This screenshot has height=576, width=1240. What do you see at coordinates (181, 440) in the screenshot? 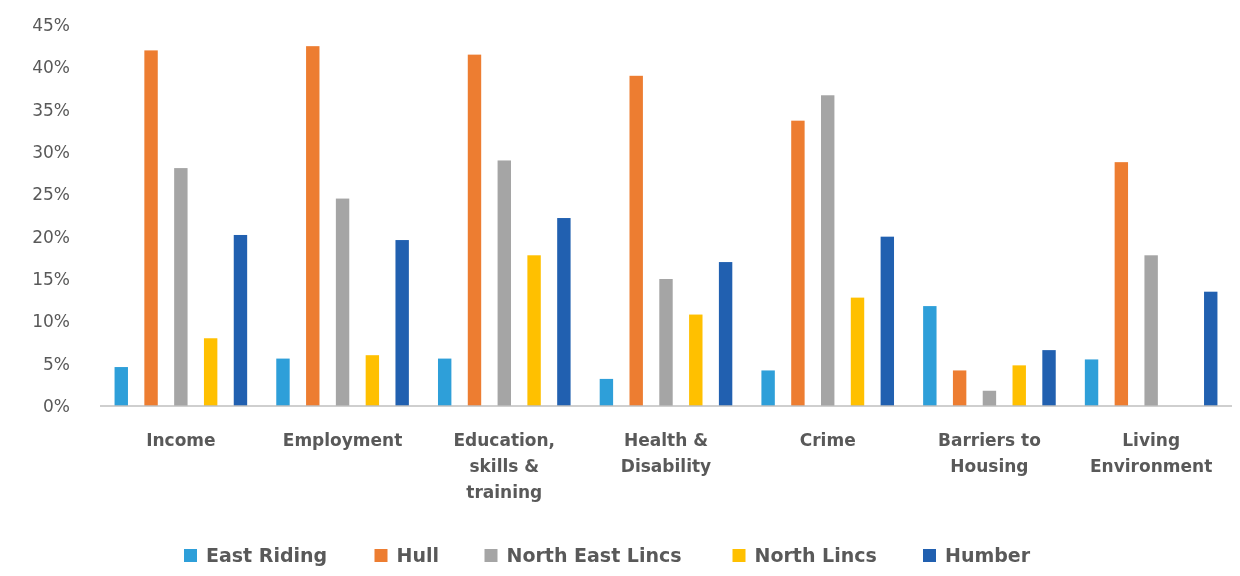
I see `x-tick-label: Income` at bounding box center [181, 440].